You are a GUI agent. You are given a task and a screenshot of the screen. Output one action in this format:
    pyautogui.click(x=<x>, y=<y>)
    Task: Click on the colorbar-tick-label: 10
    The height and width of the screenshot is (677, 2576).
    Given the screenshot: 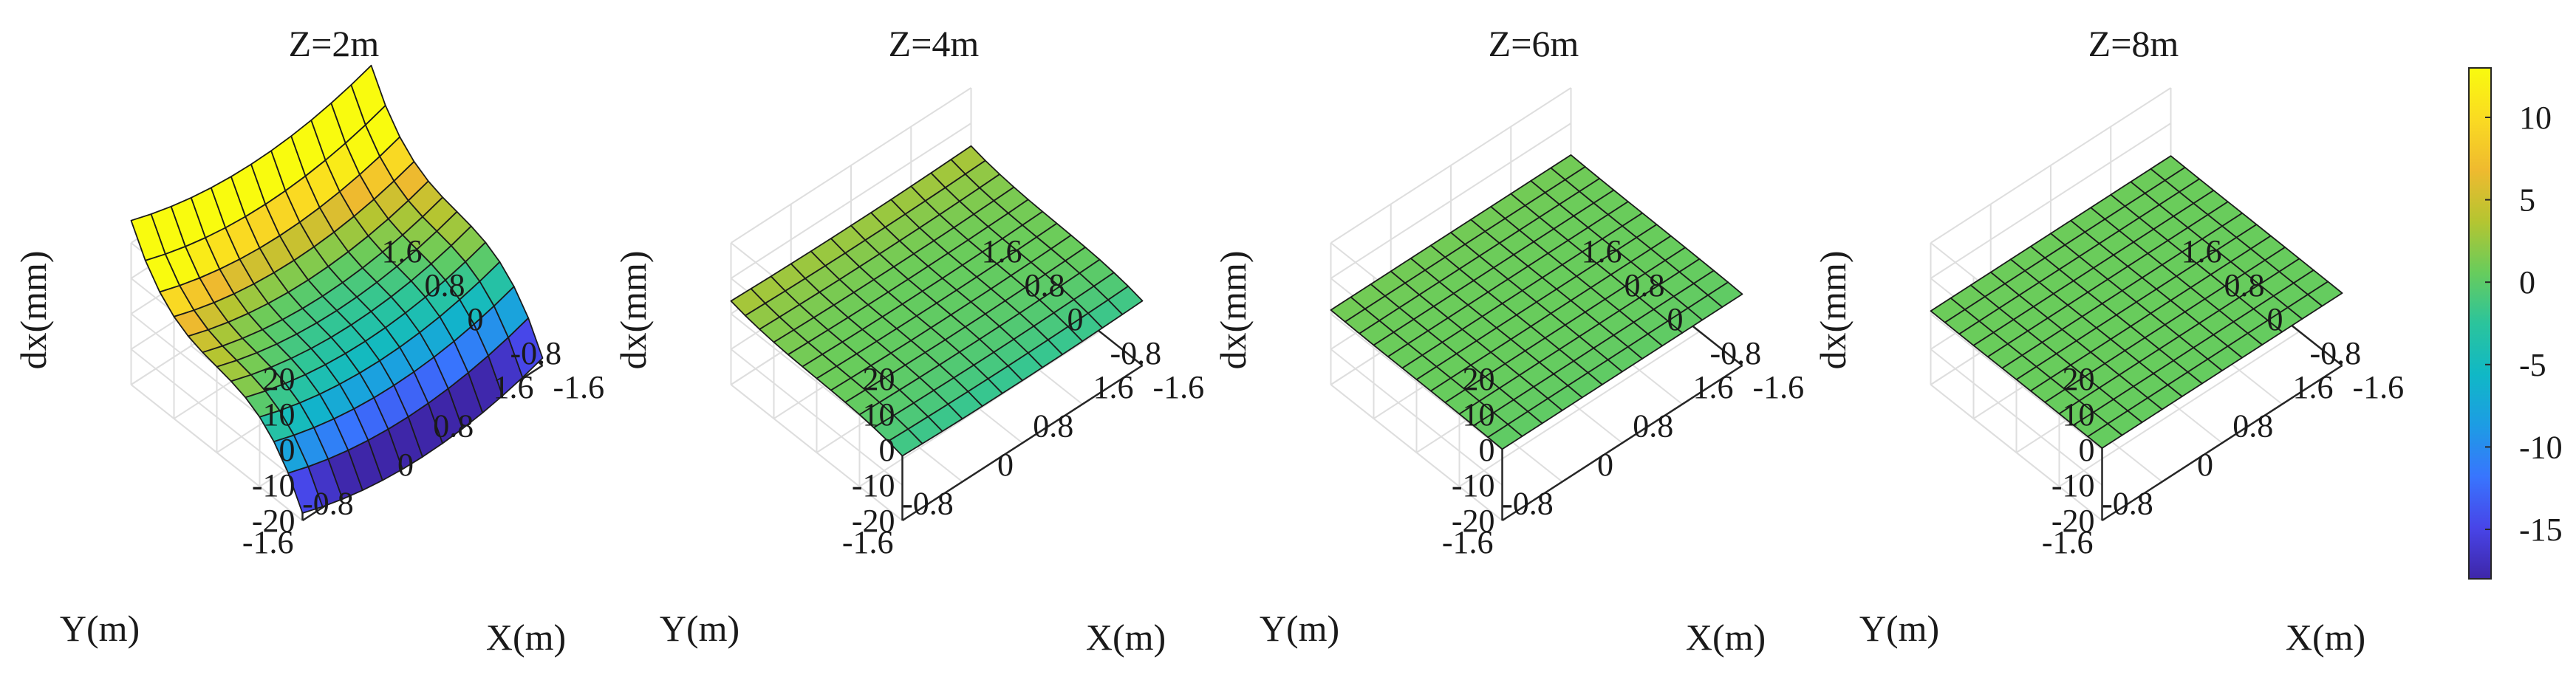 What is the action you would take?
    pyautogui.click(x=2535, y=118)
    